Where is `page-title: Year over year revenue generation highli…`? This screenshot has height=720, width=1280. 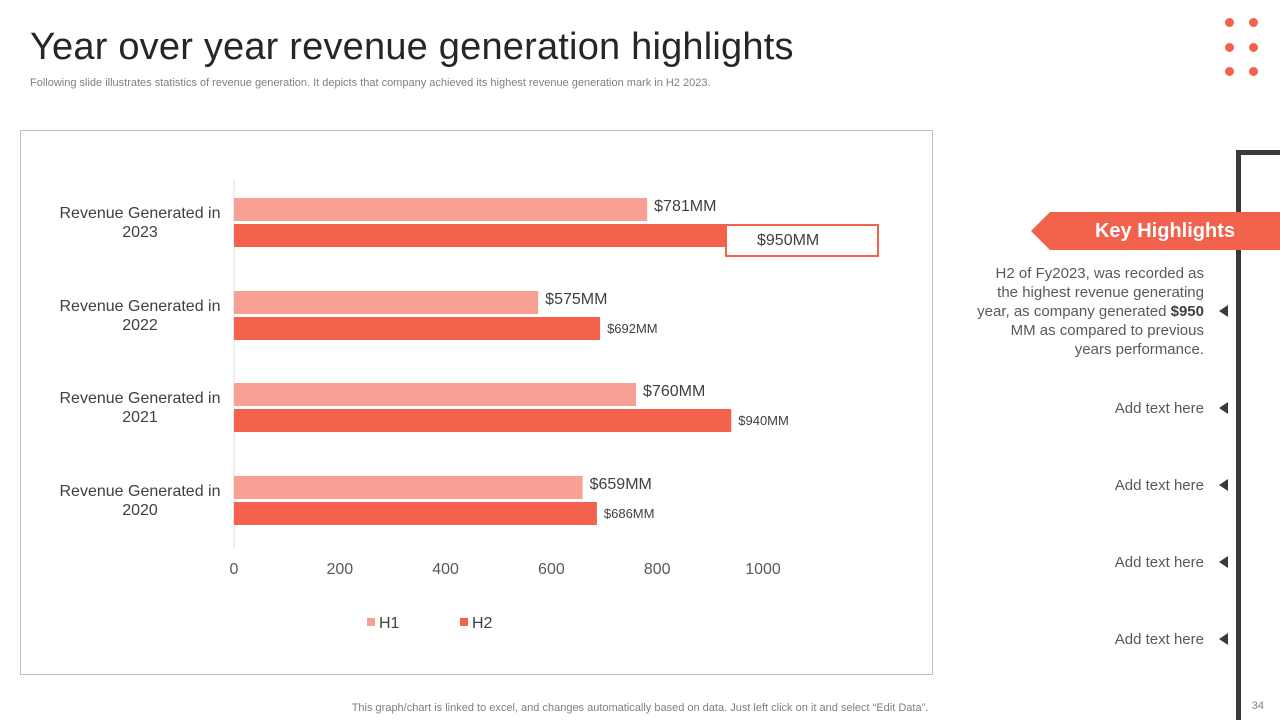
page-title: Year over year revenue generation highli… is located at coordinates (412, 47).